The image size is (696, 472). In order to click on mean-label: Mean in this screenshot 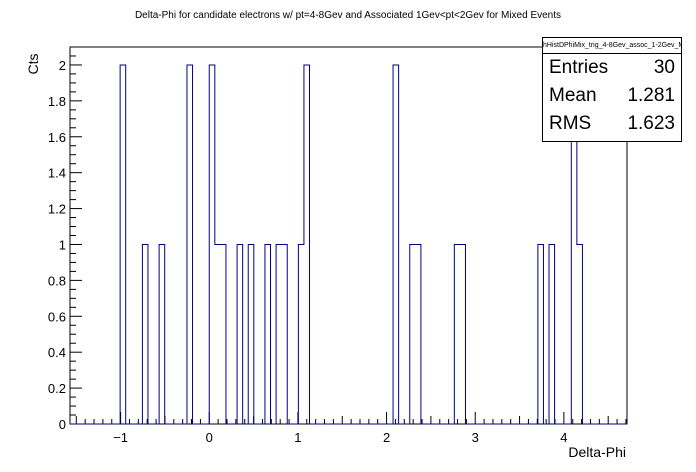, I will do `click(573, 95)`.